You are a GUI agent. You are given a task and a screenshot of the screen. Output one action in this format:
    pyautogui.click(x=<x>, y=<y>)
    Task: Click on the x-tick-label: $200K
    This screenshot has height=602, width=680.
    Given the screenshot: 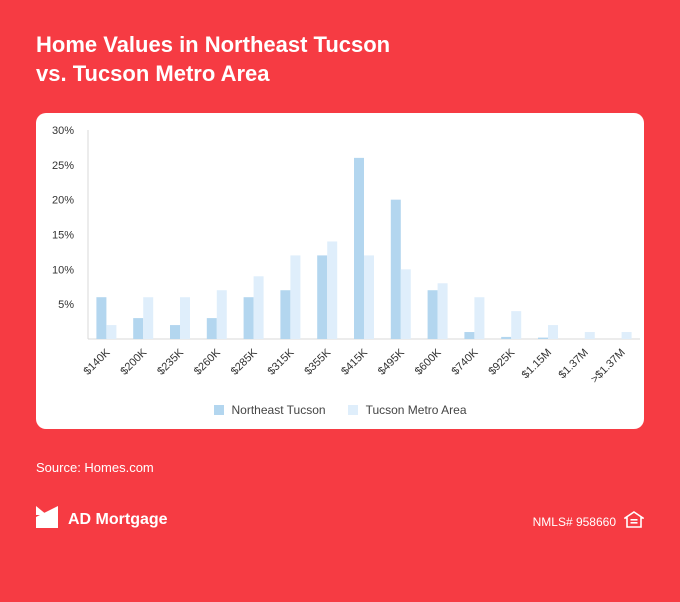 What is the action you would take?
    pyautogui.click(x=133, y=361)
    